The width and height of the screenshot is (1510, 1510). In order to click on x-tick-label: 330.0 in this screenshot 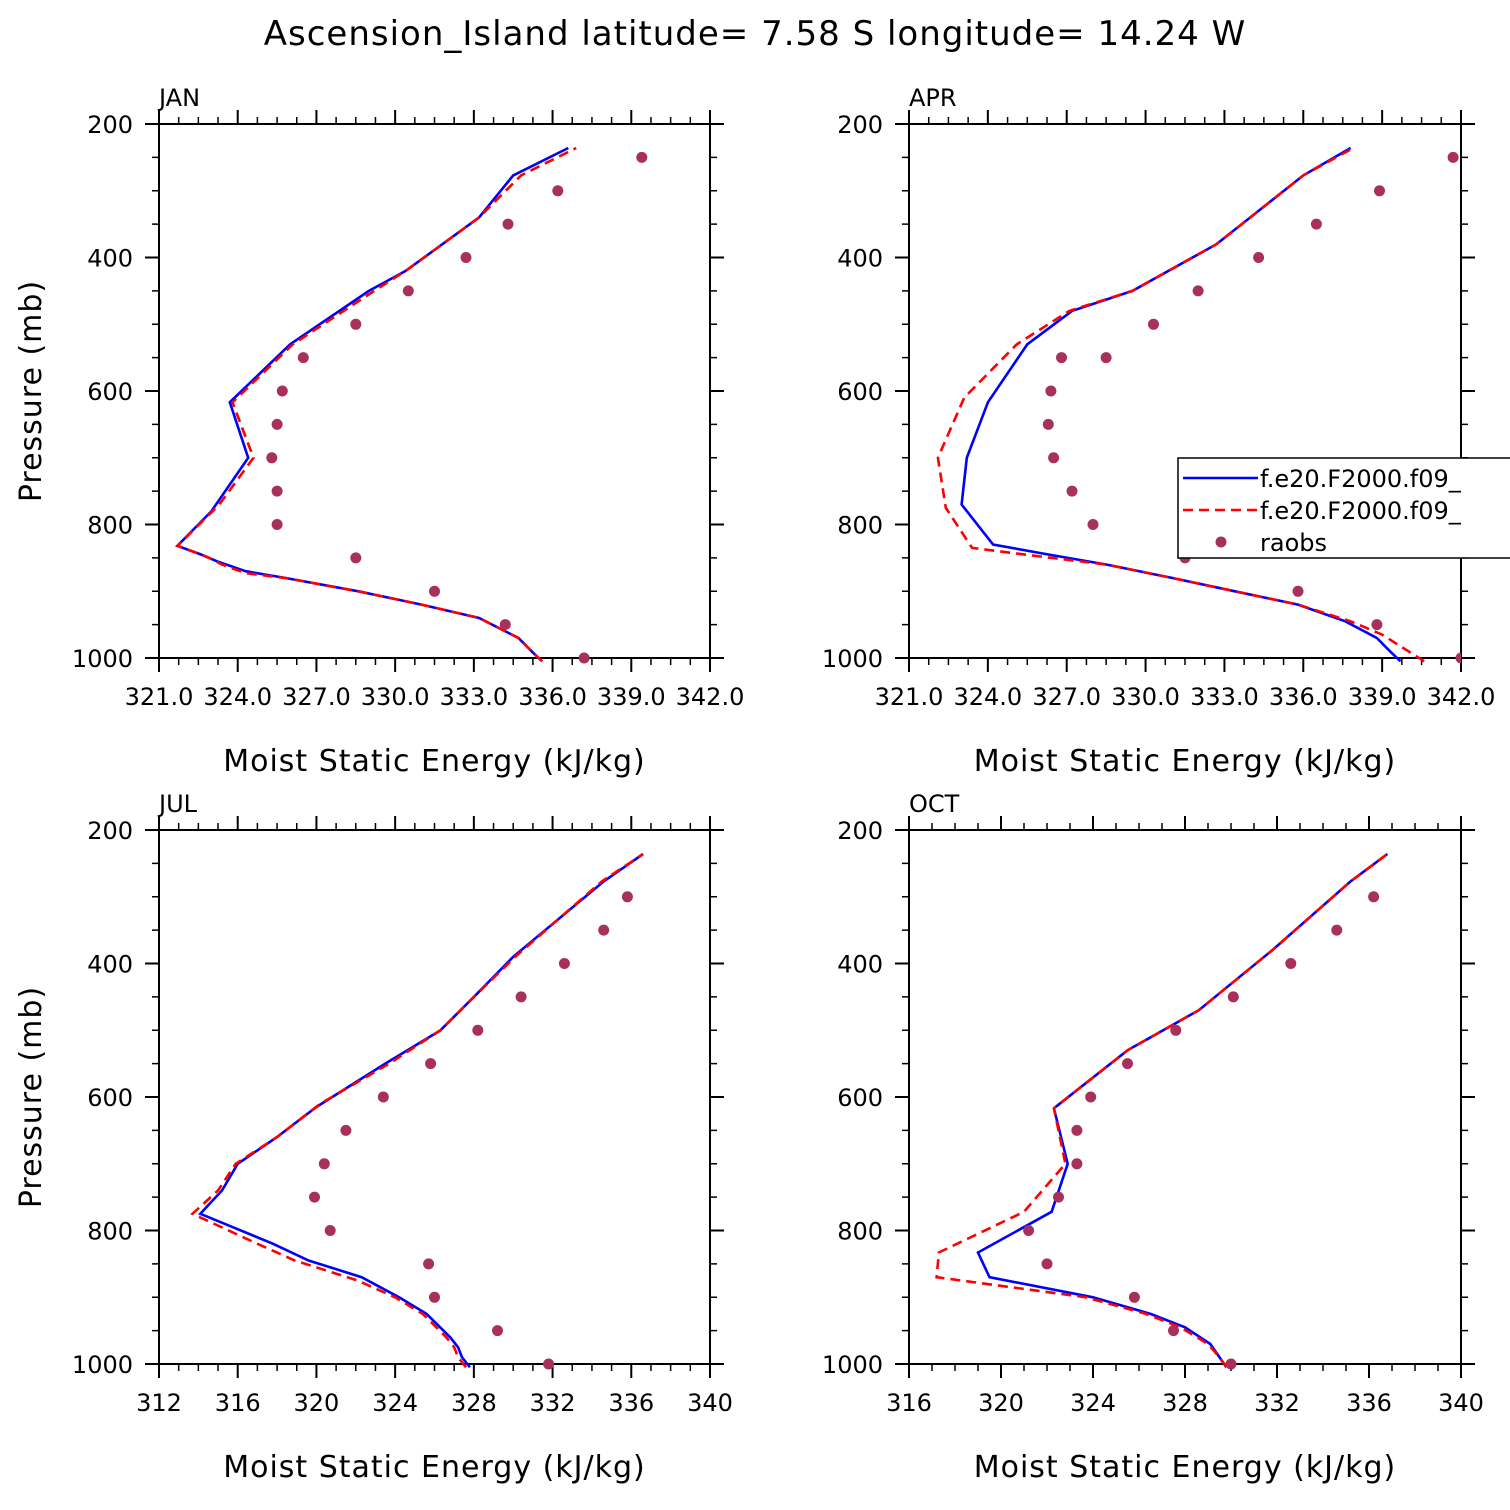, I will do `click(1145, 697)`.